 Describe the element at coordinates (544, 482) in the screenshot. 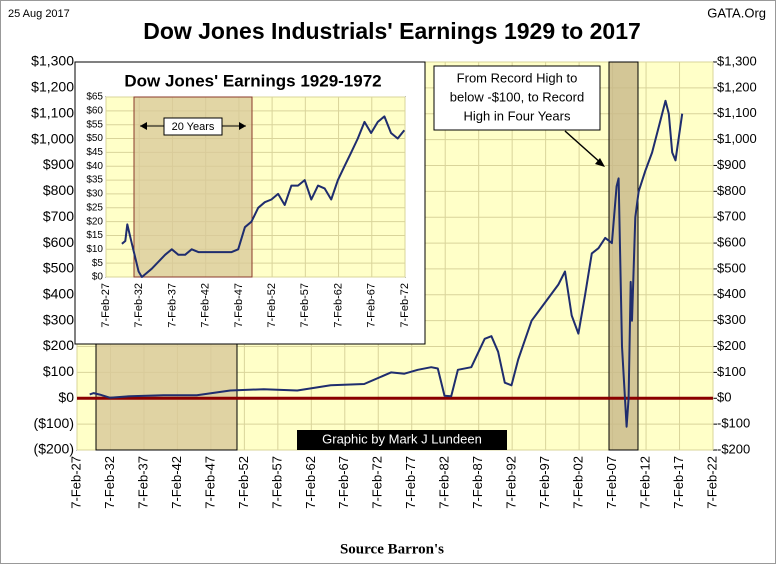

I see `x-tick-label: 7-Feb-97` at that location.